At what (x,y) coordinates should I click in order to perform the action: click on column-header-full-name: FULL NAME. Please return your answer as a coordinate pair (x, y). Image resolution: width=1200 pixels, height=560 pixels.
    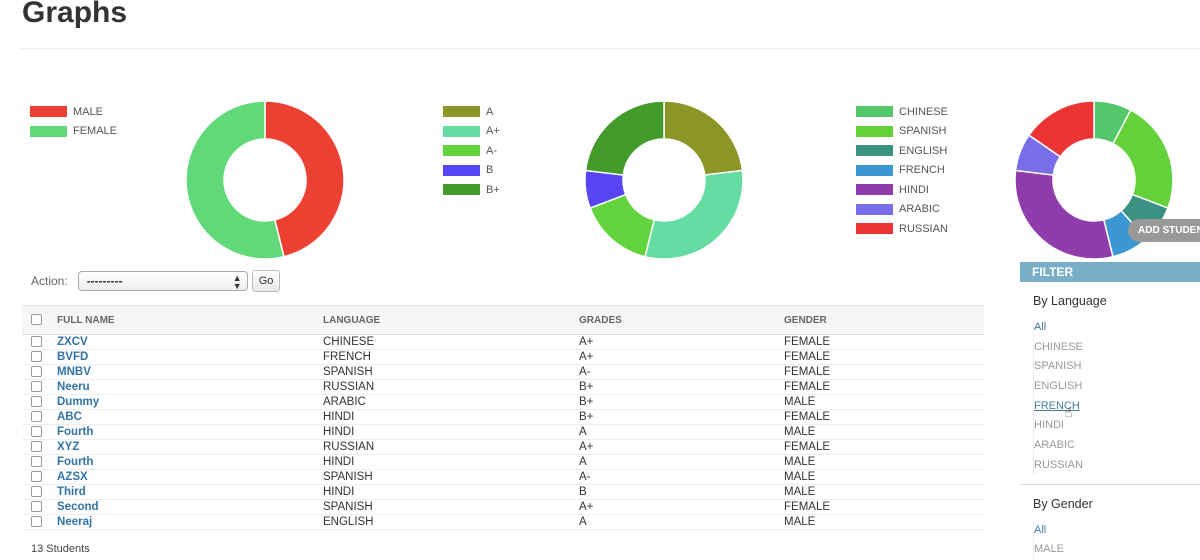
    Looking at the image, I should click on (190, 320).